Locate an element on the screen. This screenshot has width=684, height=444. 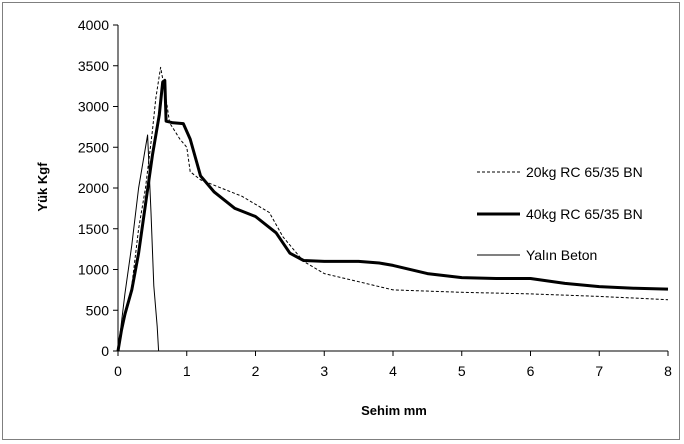
y-tick-label: 4000 is located at coordinates (93, 25).